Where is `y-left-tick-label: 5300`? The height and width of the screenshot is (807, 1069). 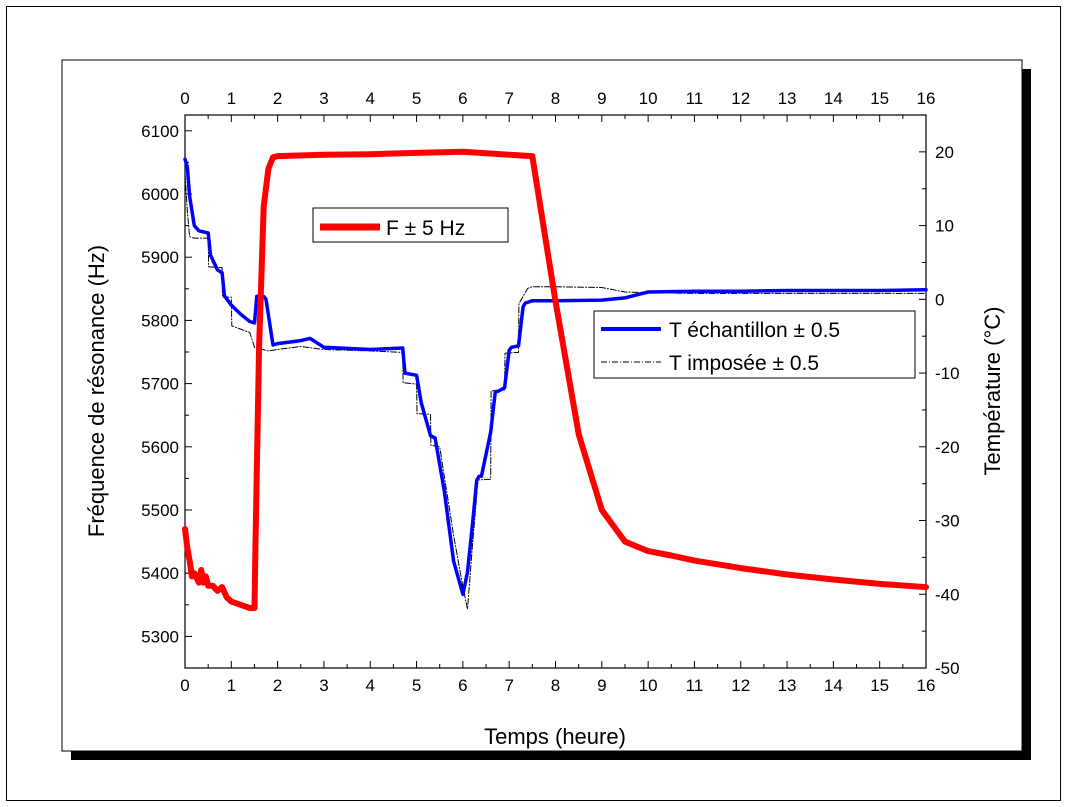 y-left-tick-label: 5300 is located at coordinates (160, 636).